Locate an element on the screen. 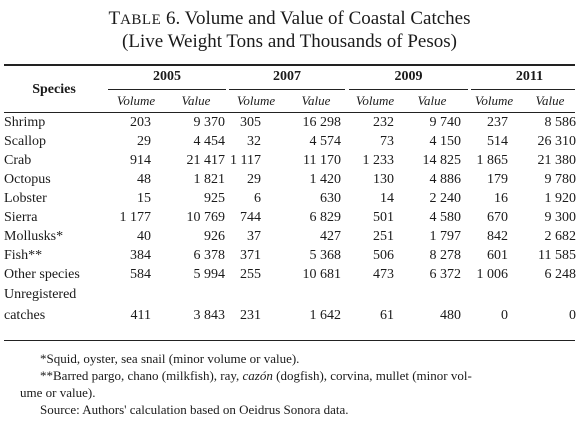  table-cell: 384 is located at coordinates (140, 255).